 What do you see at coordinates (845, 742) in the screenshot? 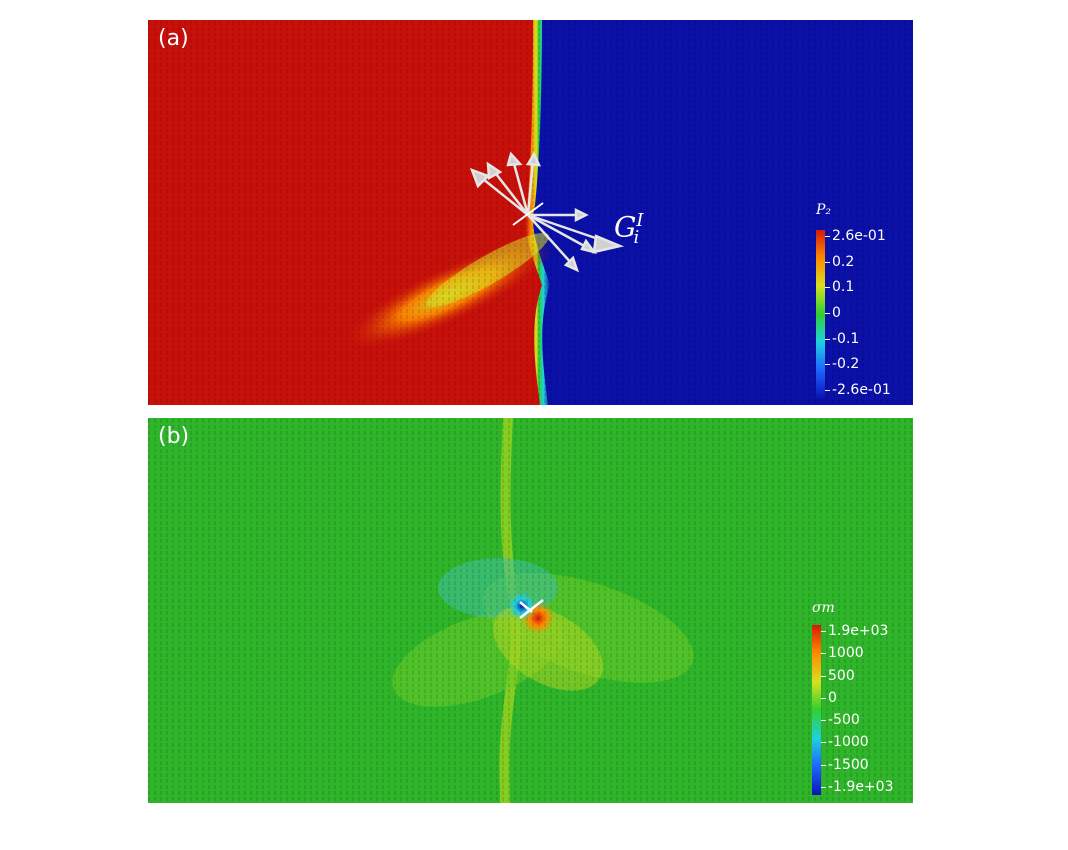
I see `colorbar-b-tick-5: -1000` at bounding box center [845, 742].